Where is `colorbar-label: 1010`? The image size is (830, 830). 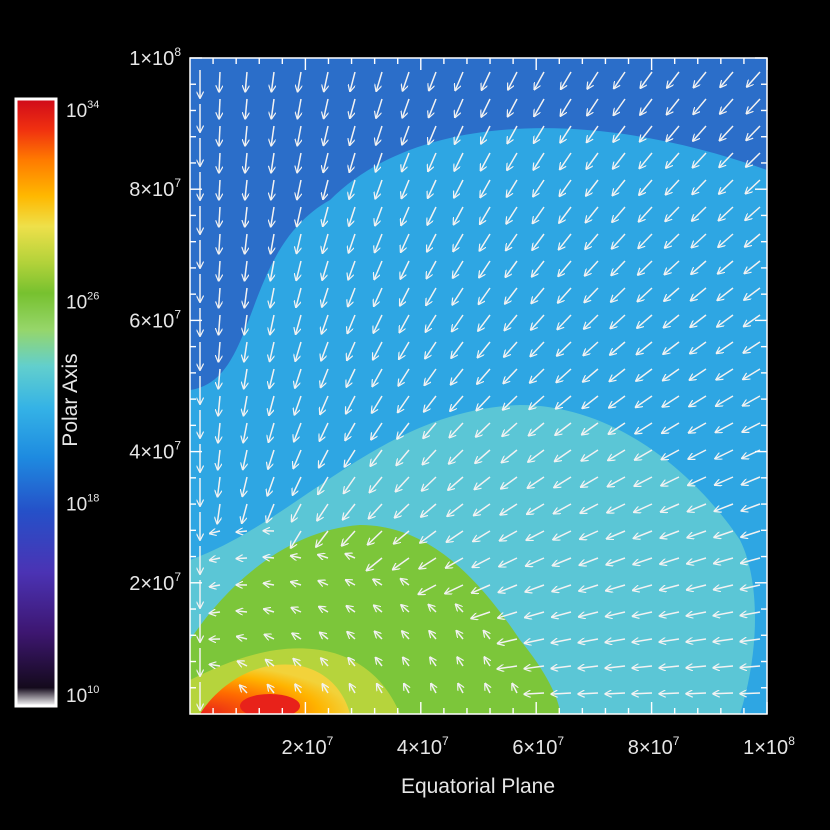 colorbar-label: 1010 is located at coordinates (82, 695).